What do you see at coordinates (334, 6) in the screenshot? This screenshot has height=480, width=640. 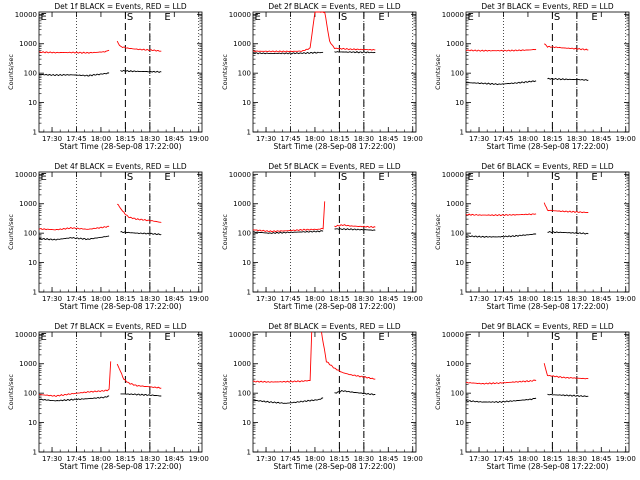 I see `panel-title: Det 2f BLACK = Events, RED = LLD` at bounding box center [334, 6].